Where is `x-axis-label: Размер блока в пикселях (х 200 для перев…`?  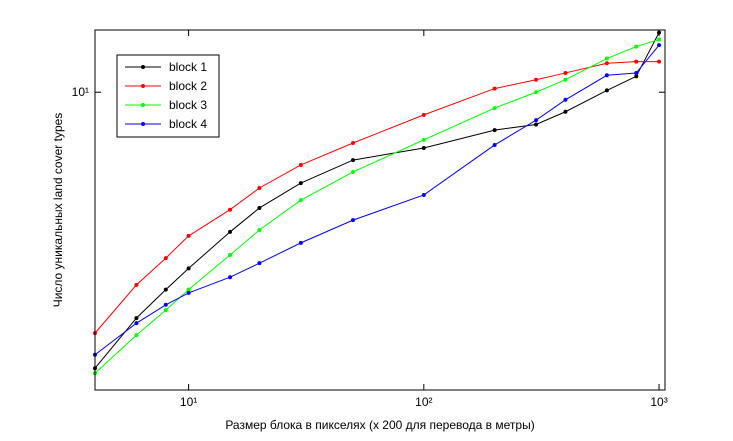 x-axis-label: Размер блока в пикселях (х 200 для перев… is located at coordinates (379, 425).